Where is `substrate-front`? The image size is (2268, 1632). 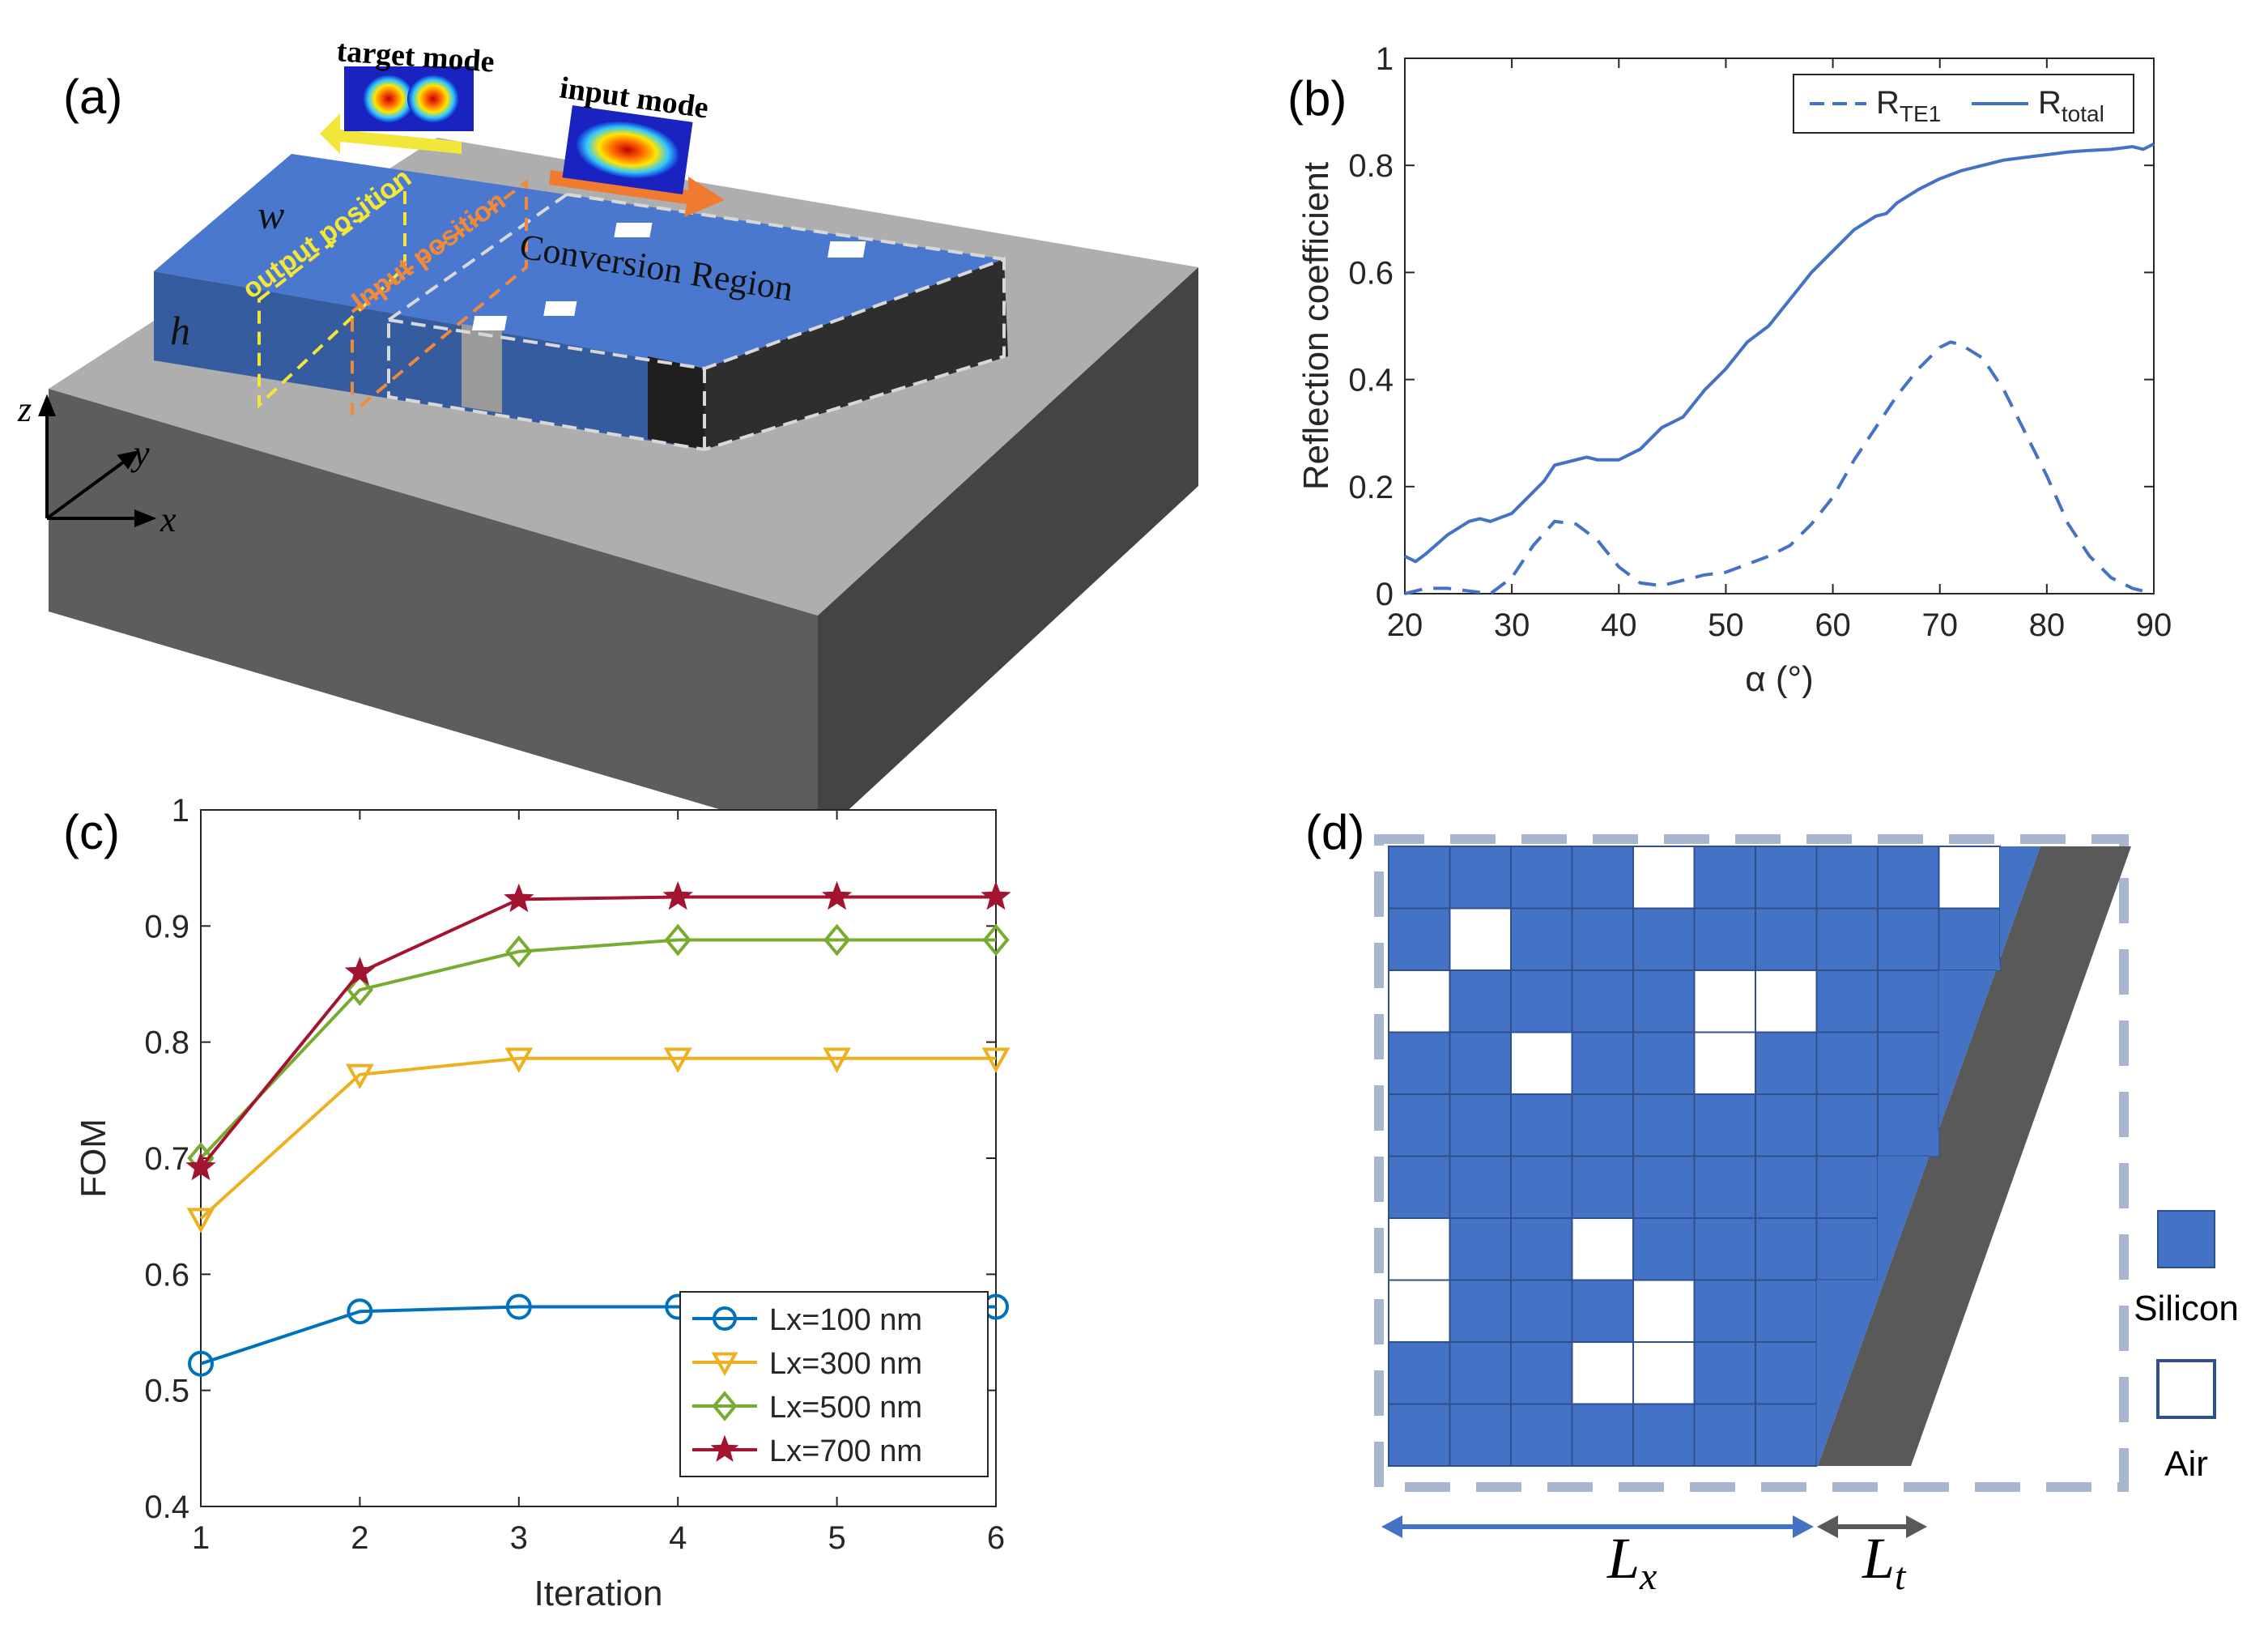 substrate-front is located at coordinates (433, 613).